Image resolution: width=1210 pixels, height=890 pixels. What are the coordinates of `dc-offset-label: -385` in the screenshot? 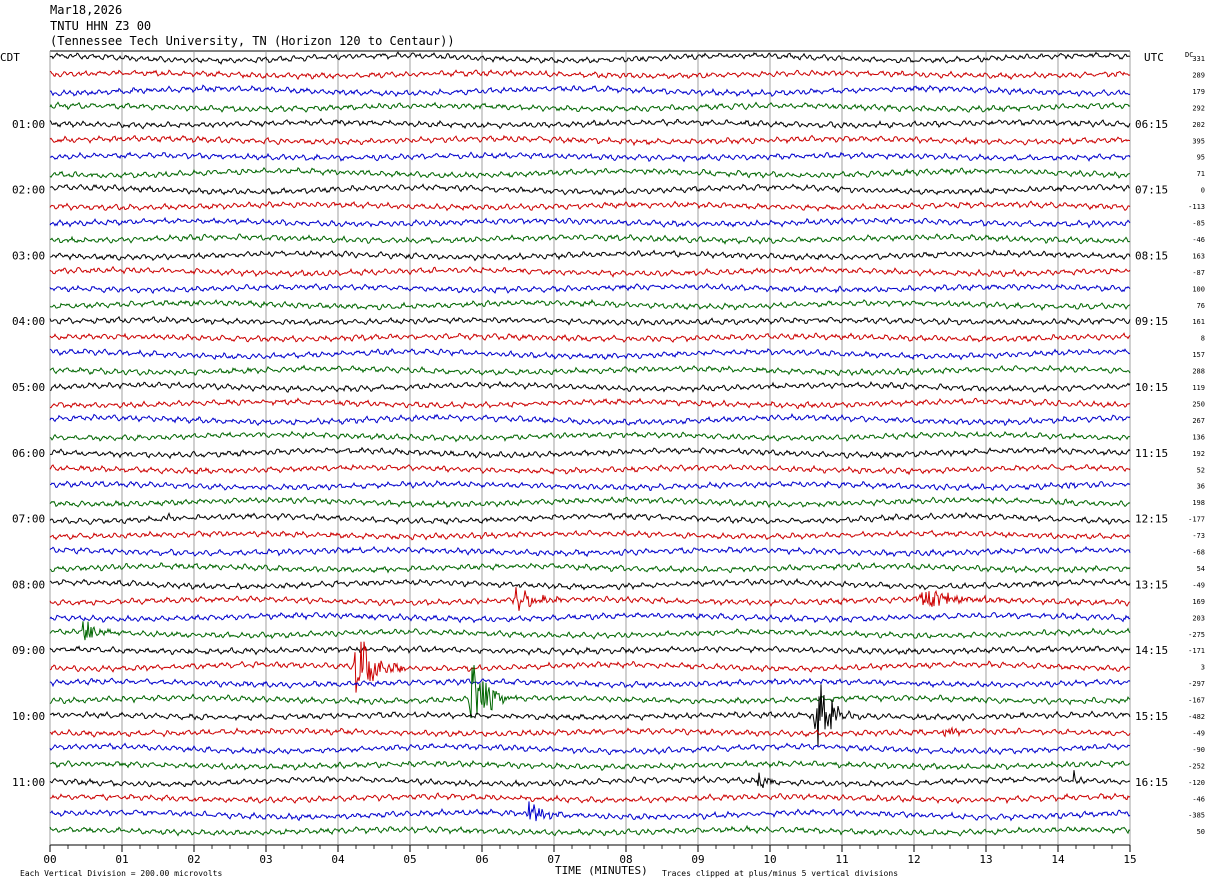 It's located at (1196, 816).